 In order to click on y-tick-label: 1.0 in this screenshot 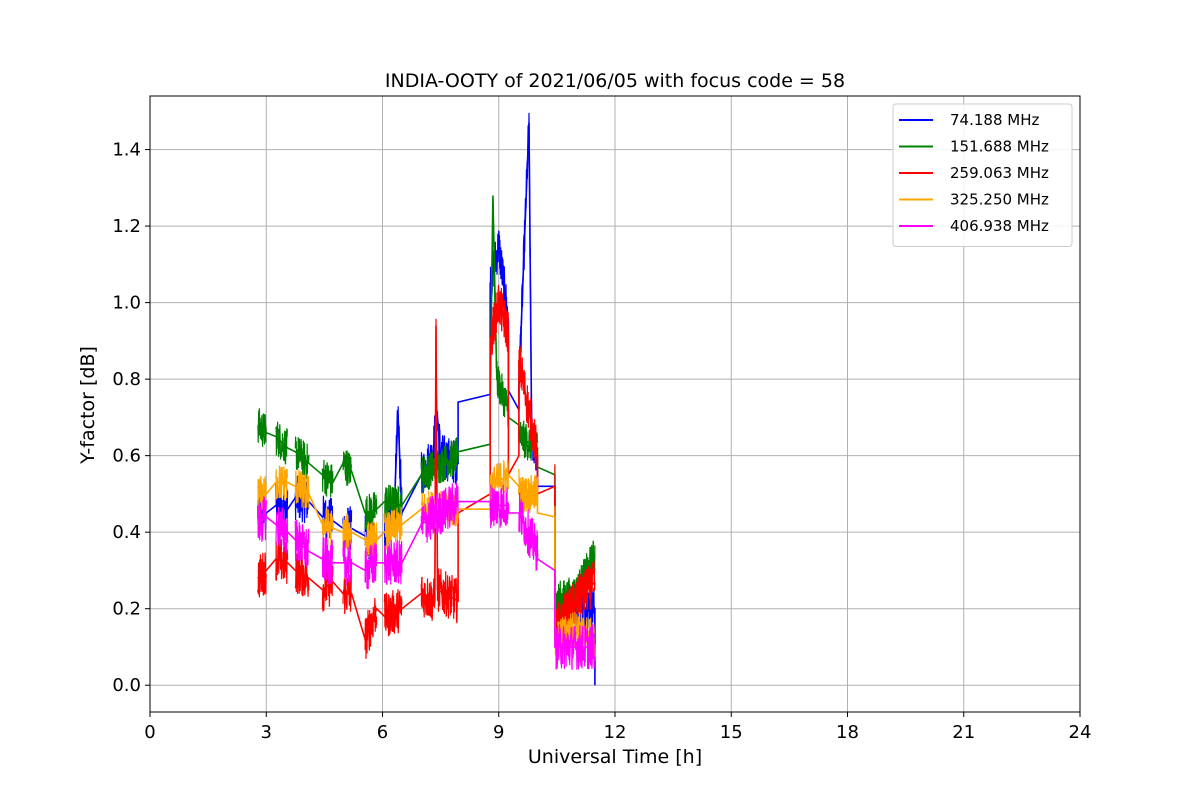, I will do `click(126, 303)`.